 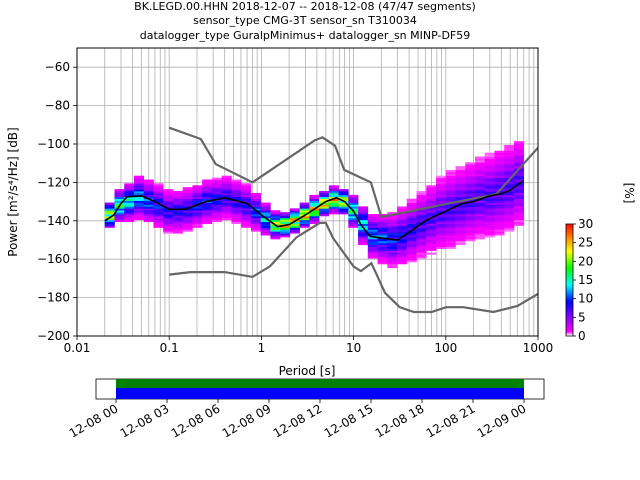 What do you see at coordinates (629, 193) in the screenshot?
I see `colorbar-label: [%]` at bounding box center [629, 193].